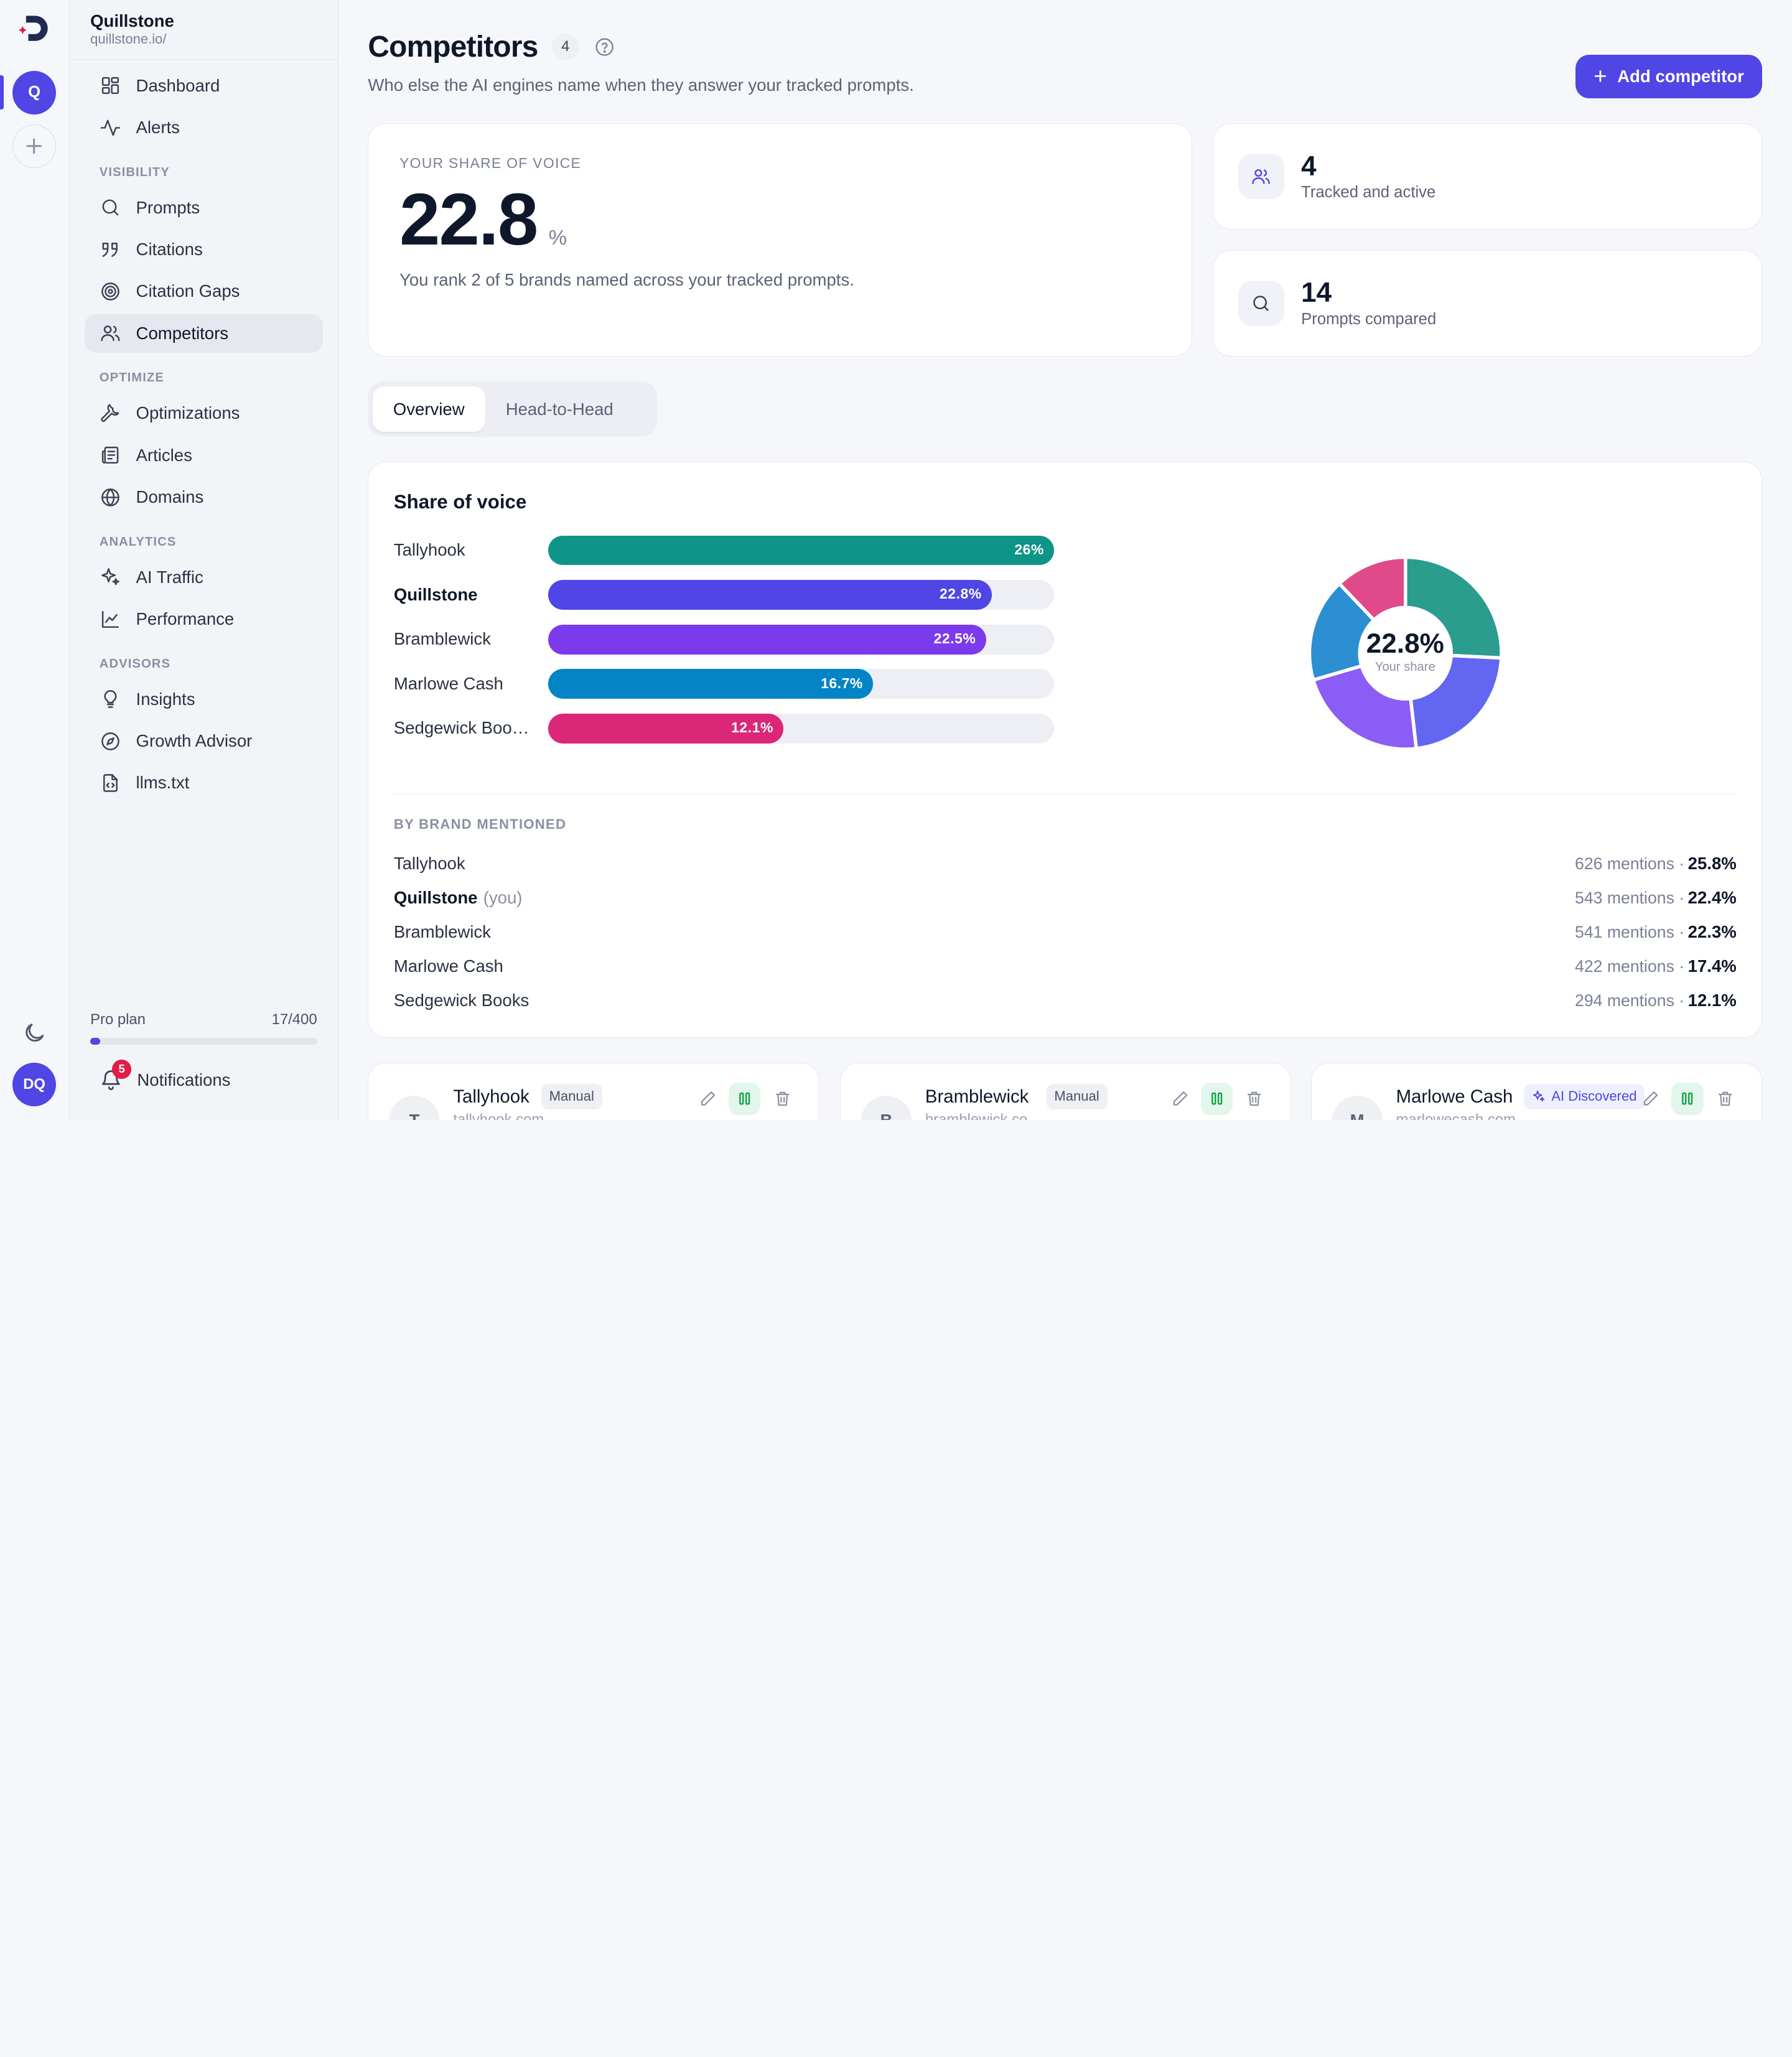 This screenshot has width=1792, height=2057. What do you see at coordinates (1669, 76) in the screenshot?
I see `add-competitor-button: + Add competitor` at bounding box center [1669, 76].